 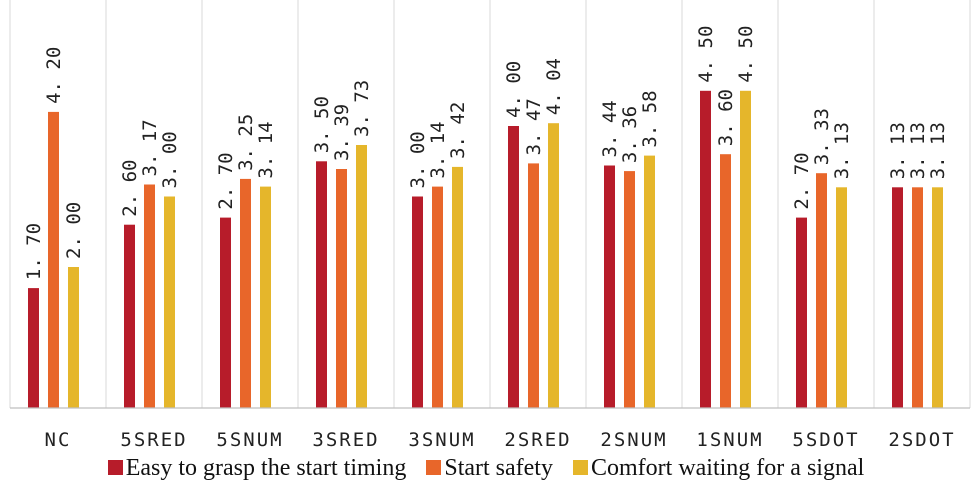 I want to click on data-label-5snum-series-2: 3. 14, so click(x=266, y=149).